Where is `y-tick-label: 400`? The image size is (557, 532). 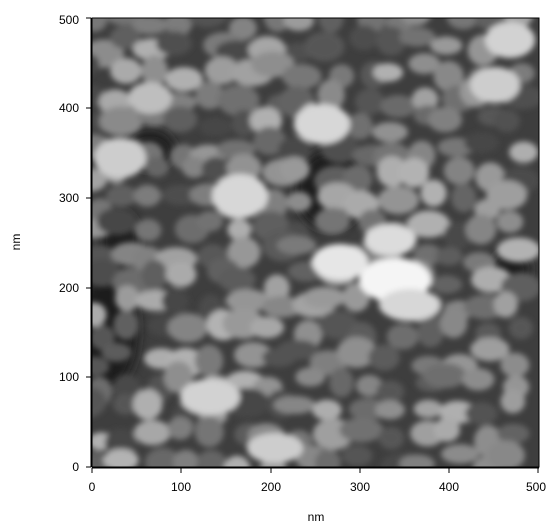
y-tick-label: 400 is located at coordinates (69, 108).